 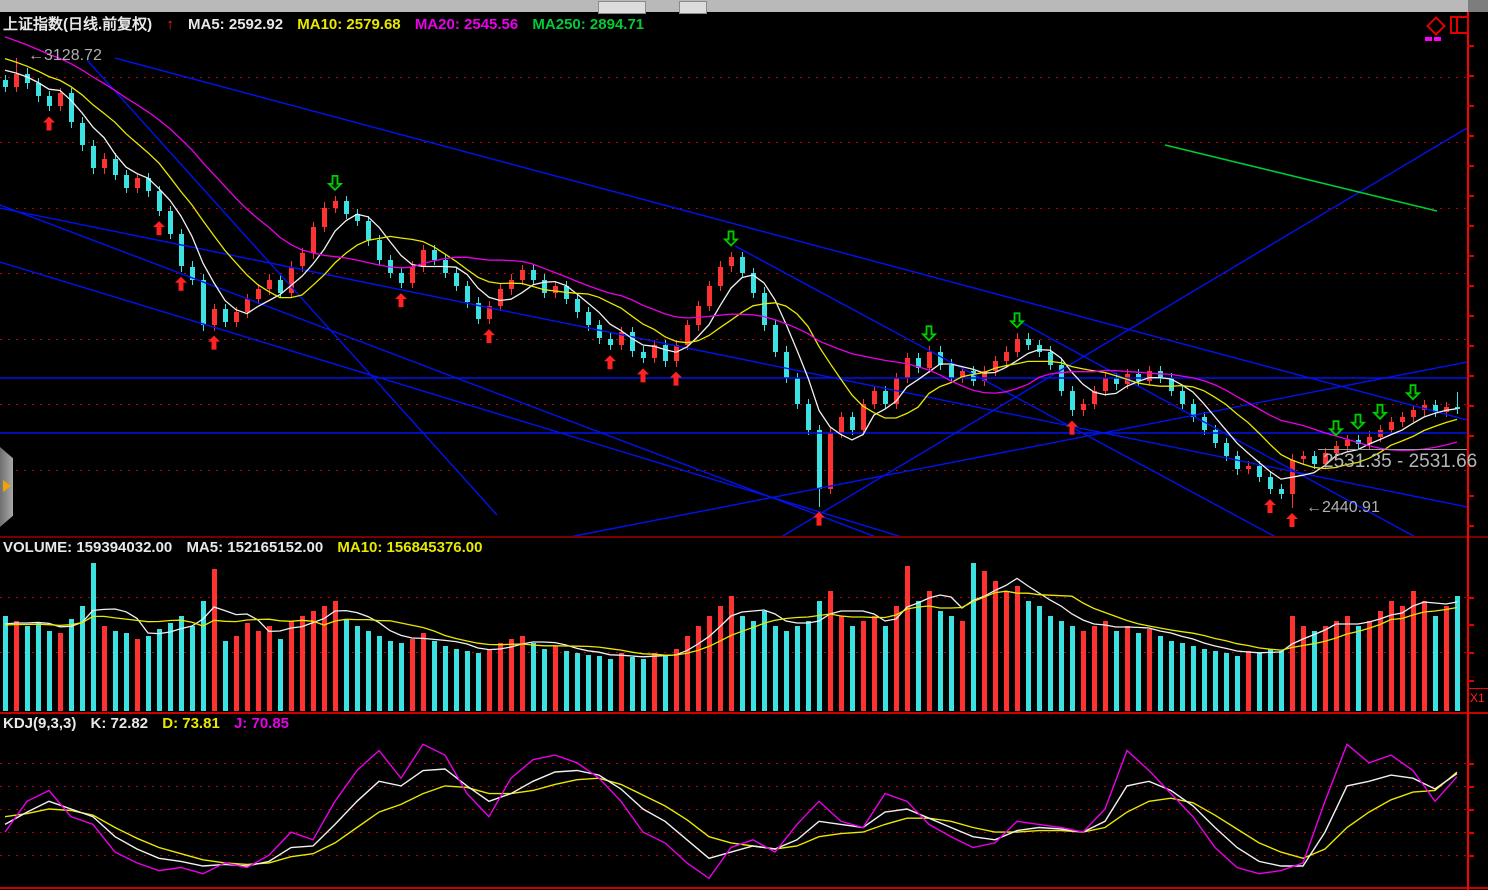 What do you see at coordinates (65, 55) in the screenshot?
I see `high-price-label: ←3128.72` at bounding box center [65, 55].